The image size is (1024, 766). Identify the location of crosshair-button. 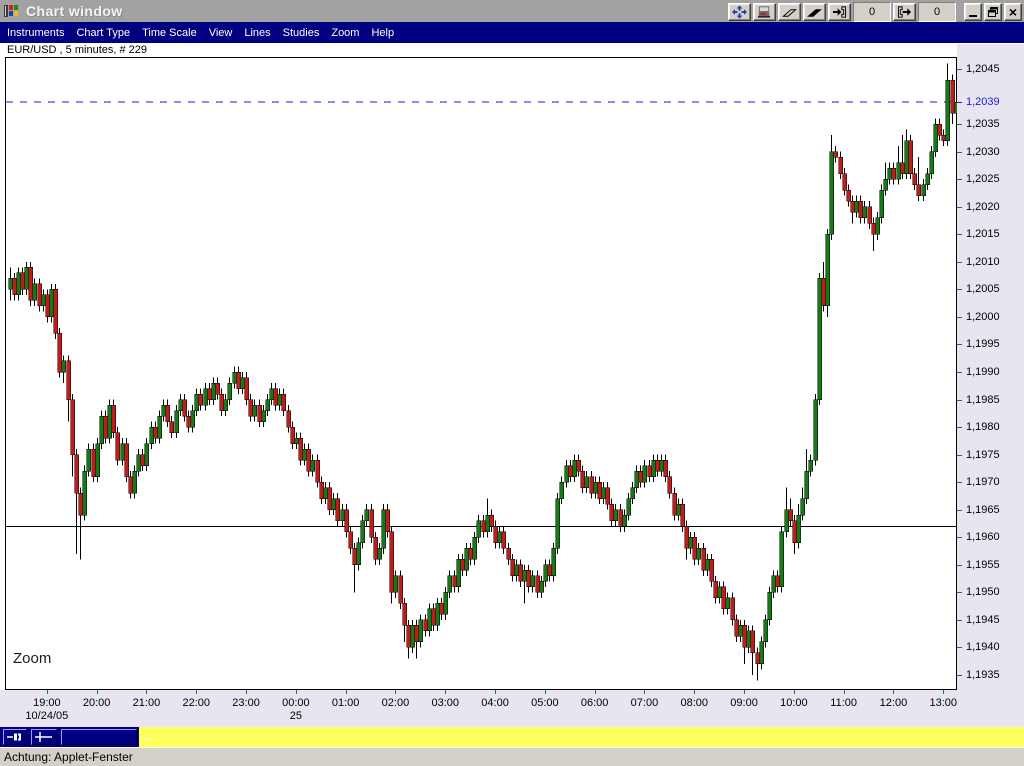
(44, 737).